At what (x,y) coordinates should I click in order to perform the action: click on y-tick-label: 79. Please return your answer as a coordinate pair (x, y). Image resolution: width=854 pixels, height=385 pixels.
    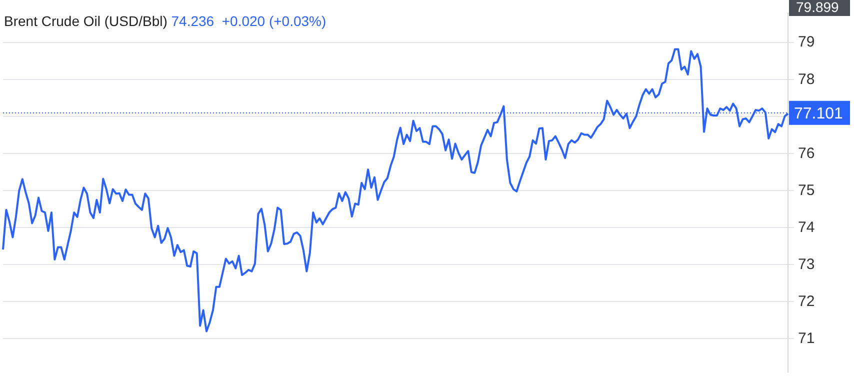
    Looking at the image, I should click on (806, 42).